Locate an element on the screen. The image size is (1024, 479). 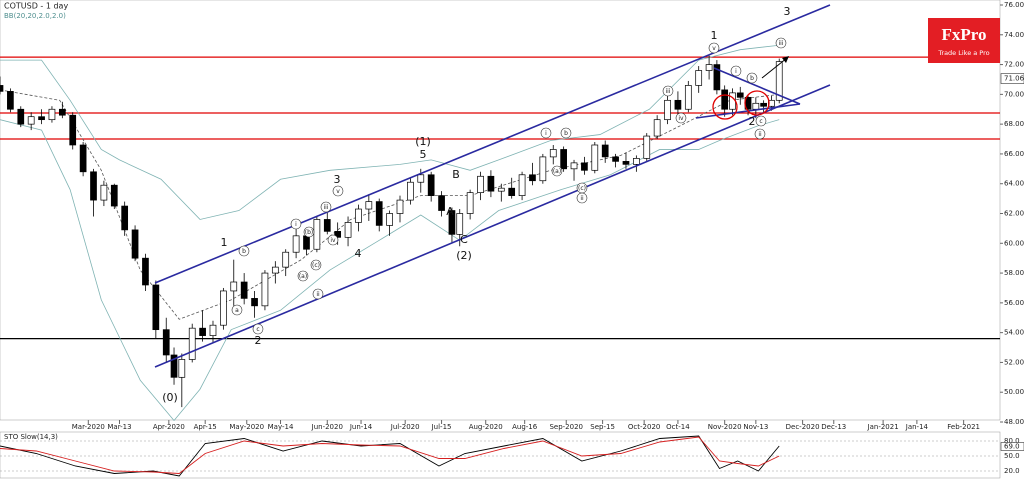
wave-label: 3 is located at coordinates (787, 11).